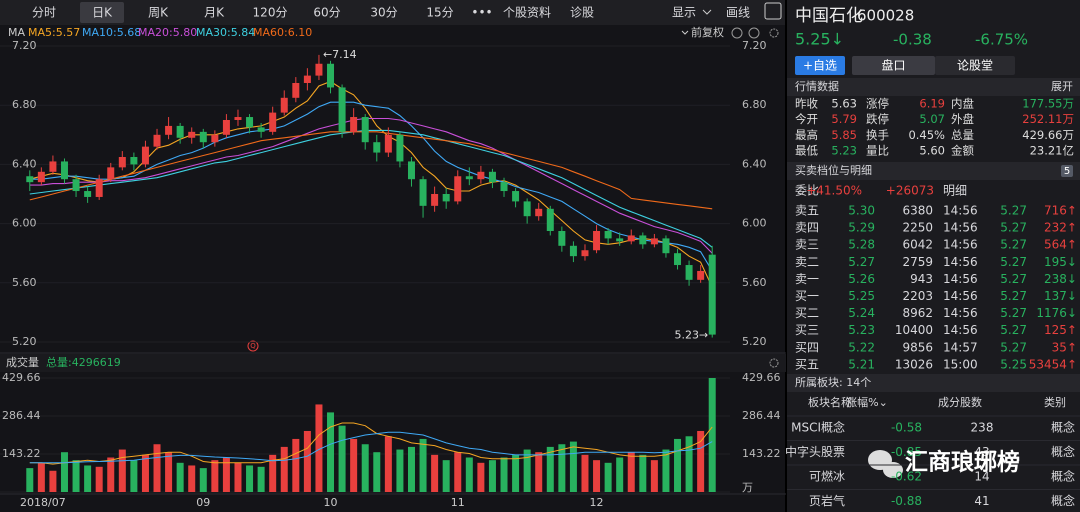  What do you see at coordinates (861, 364) in the screenshot?
I see `book-price: 5.21` at bounding box center [861, 364].